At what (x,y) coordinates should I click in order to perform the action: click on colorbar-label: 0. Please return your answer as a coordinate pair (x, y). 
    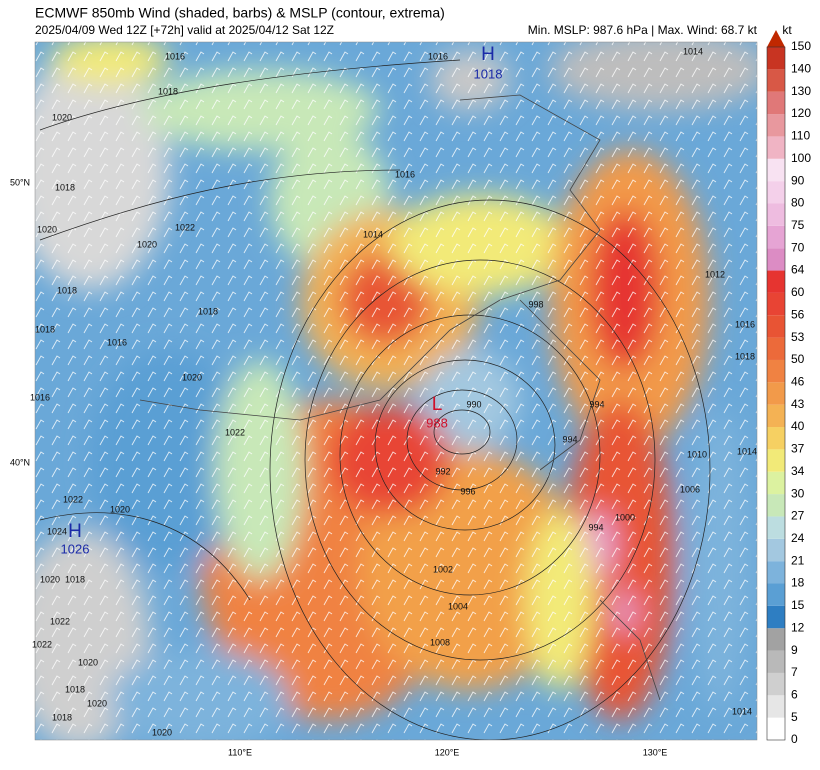
    Looking at the image, I should click on (794, 739).